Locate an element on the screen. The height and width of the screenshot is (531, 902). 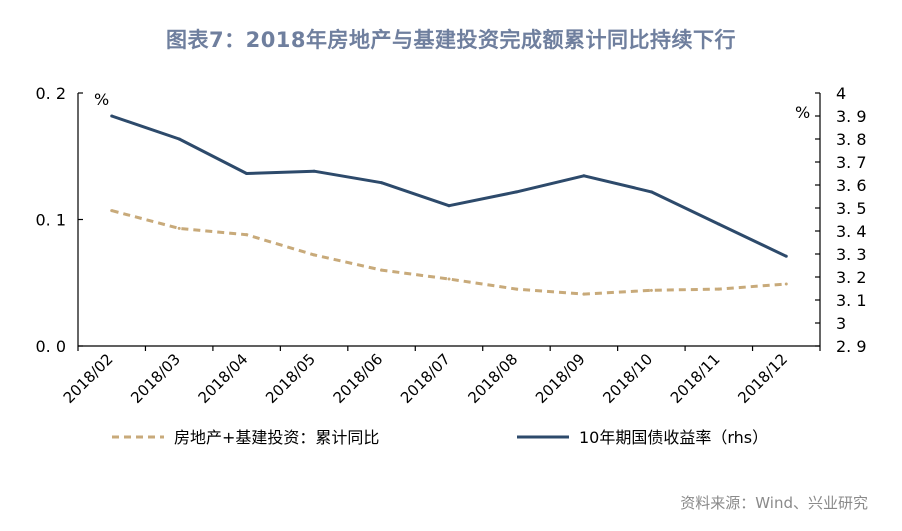
legend-label-2: 10年期国债收益率（rhs） is located at coordinates (673, 437).